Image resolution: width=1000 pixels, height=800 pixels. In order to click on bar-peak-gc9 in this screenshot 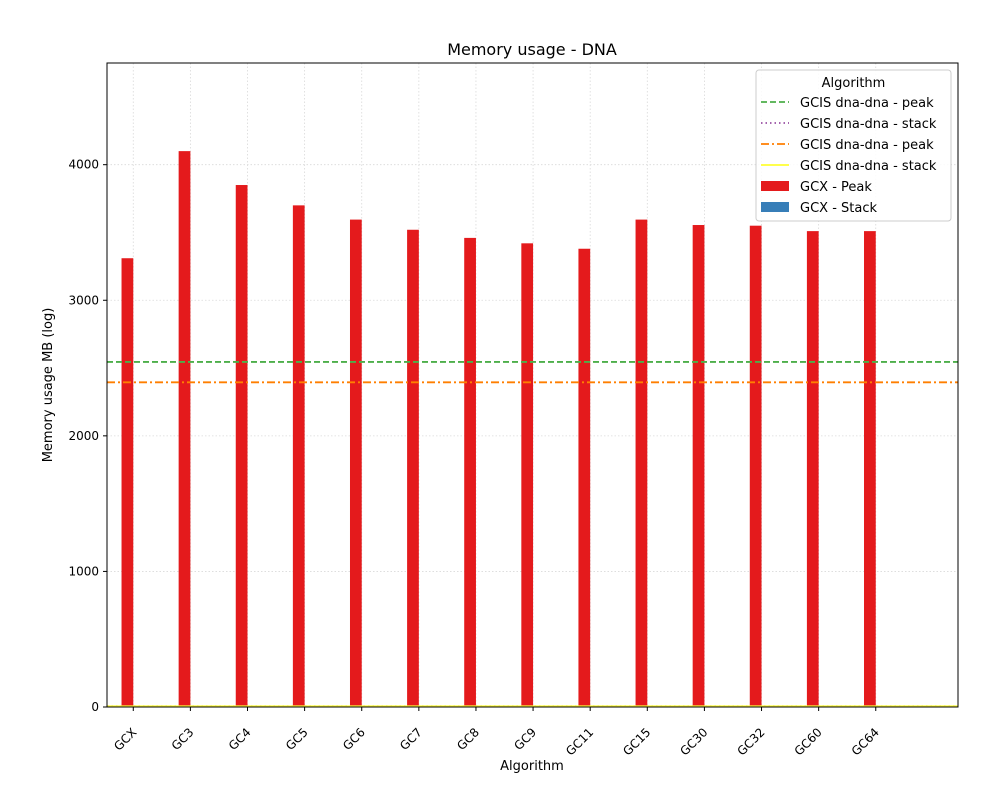, I will do `click(527, 475)`.